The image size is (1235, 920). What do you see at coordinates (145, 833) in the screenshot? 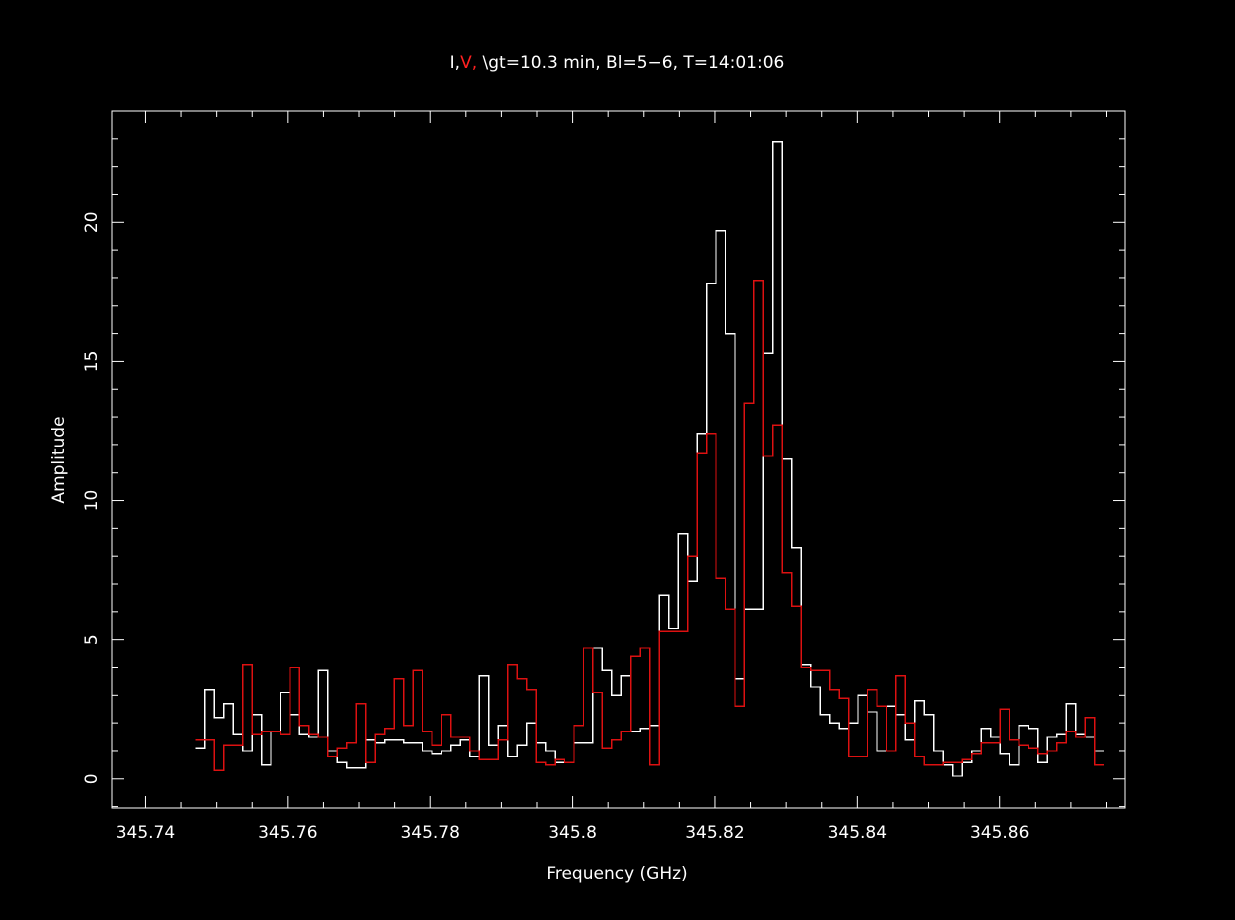
I see `x-tick-label: 345.74` at bounding box center [145, 833].